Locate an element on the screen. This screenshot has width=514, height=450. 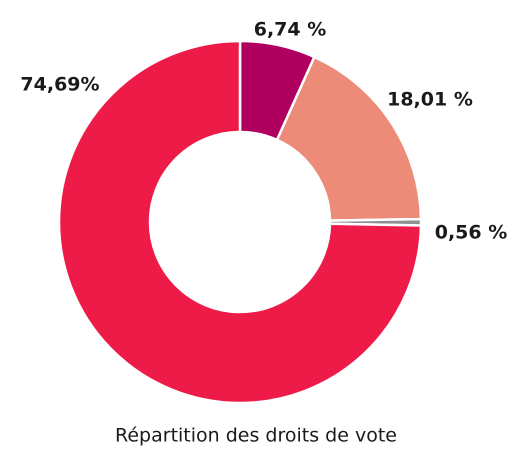
value-label: 0,56 % is located at coordinates (471, 233).